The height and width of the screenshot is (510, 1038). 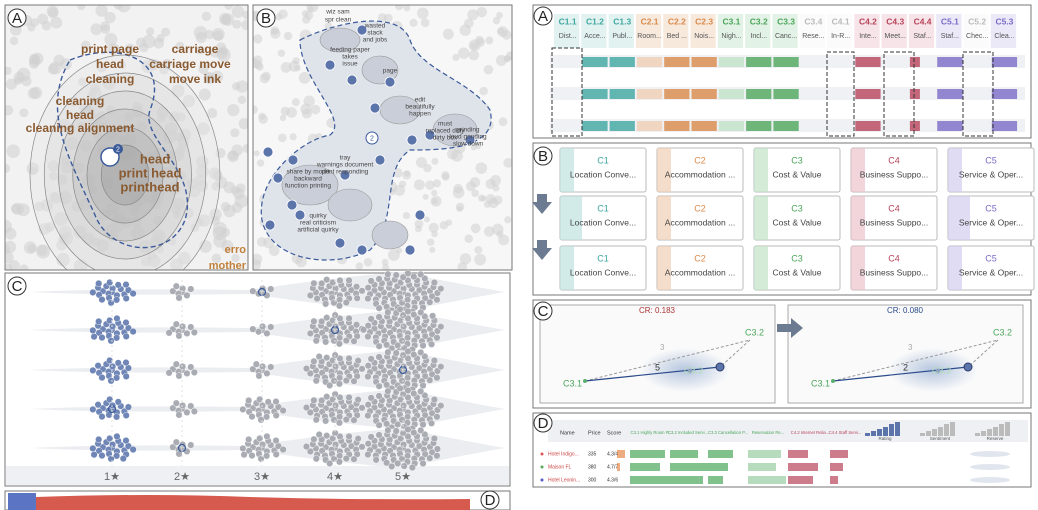 I want to click on panel-label: D, so click(x=543, y=423).